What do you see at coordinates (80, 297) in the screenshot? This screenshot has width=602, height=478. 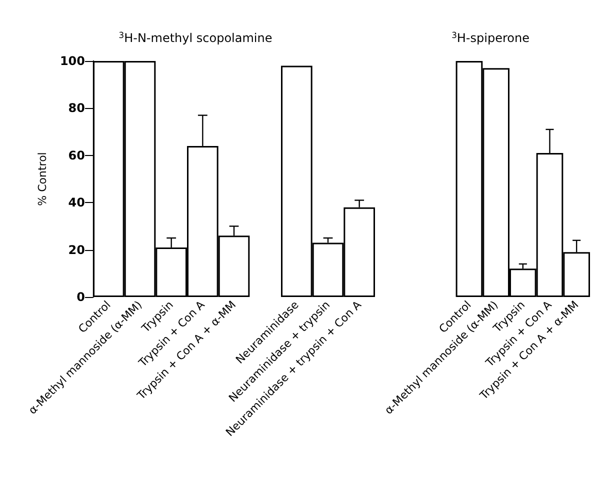 I see `y-tick-label: 0` at bounding box center [80, 297].